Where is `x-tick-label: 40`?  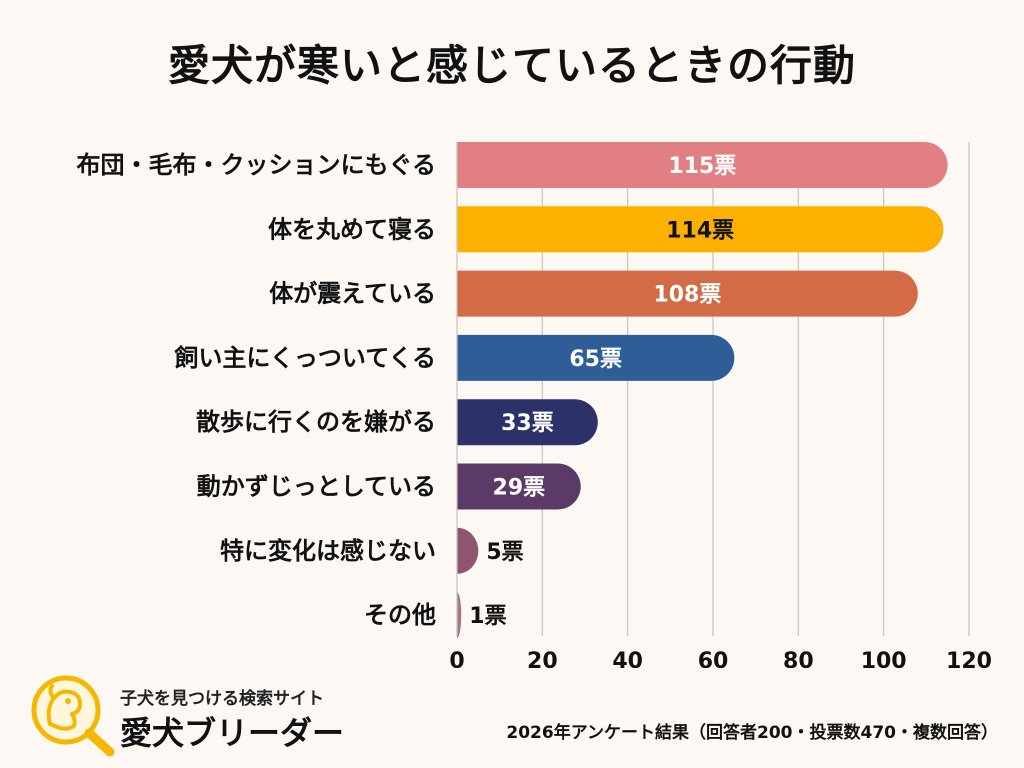 x-tick-label: 40 is located at coordinates (627, 658).